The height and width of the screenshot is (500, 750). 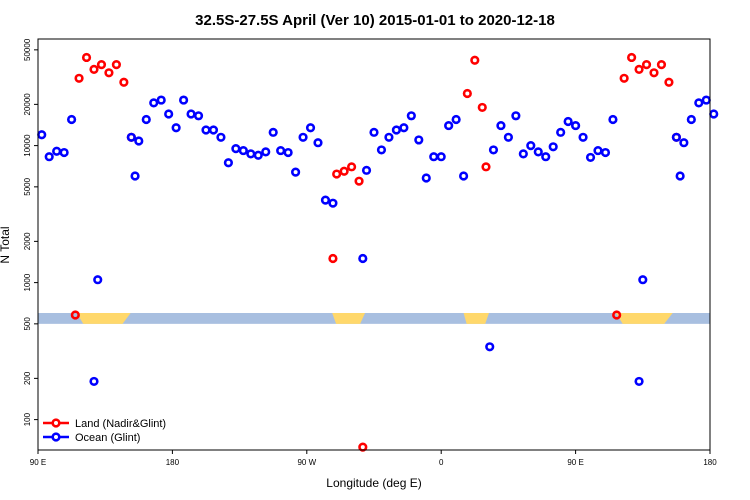 I want to click on y-tick-label: 2000, so click(x=27, y=241).